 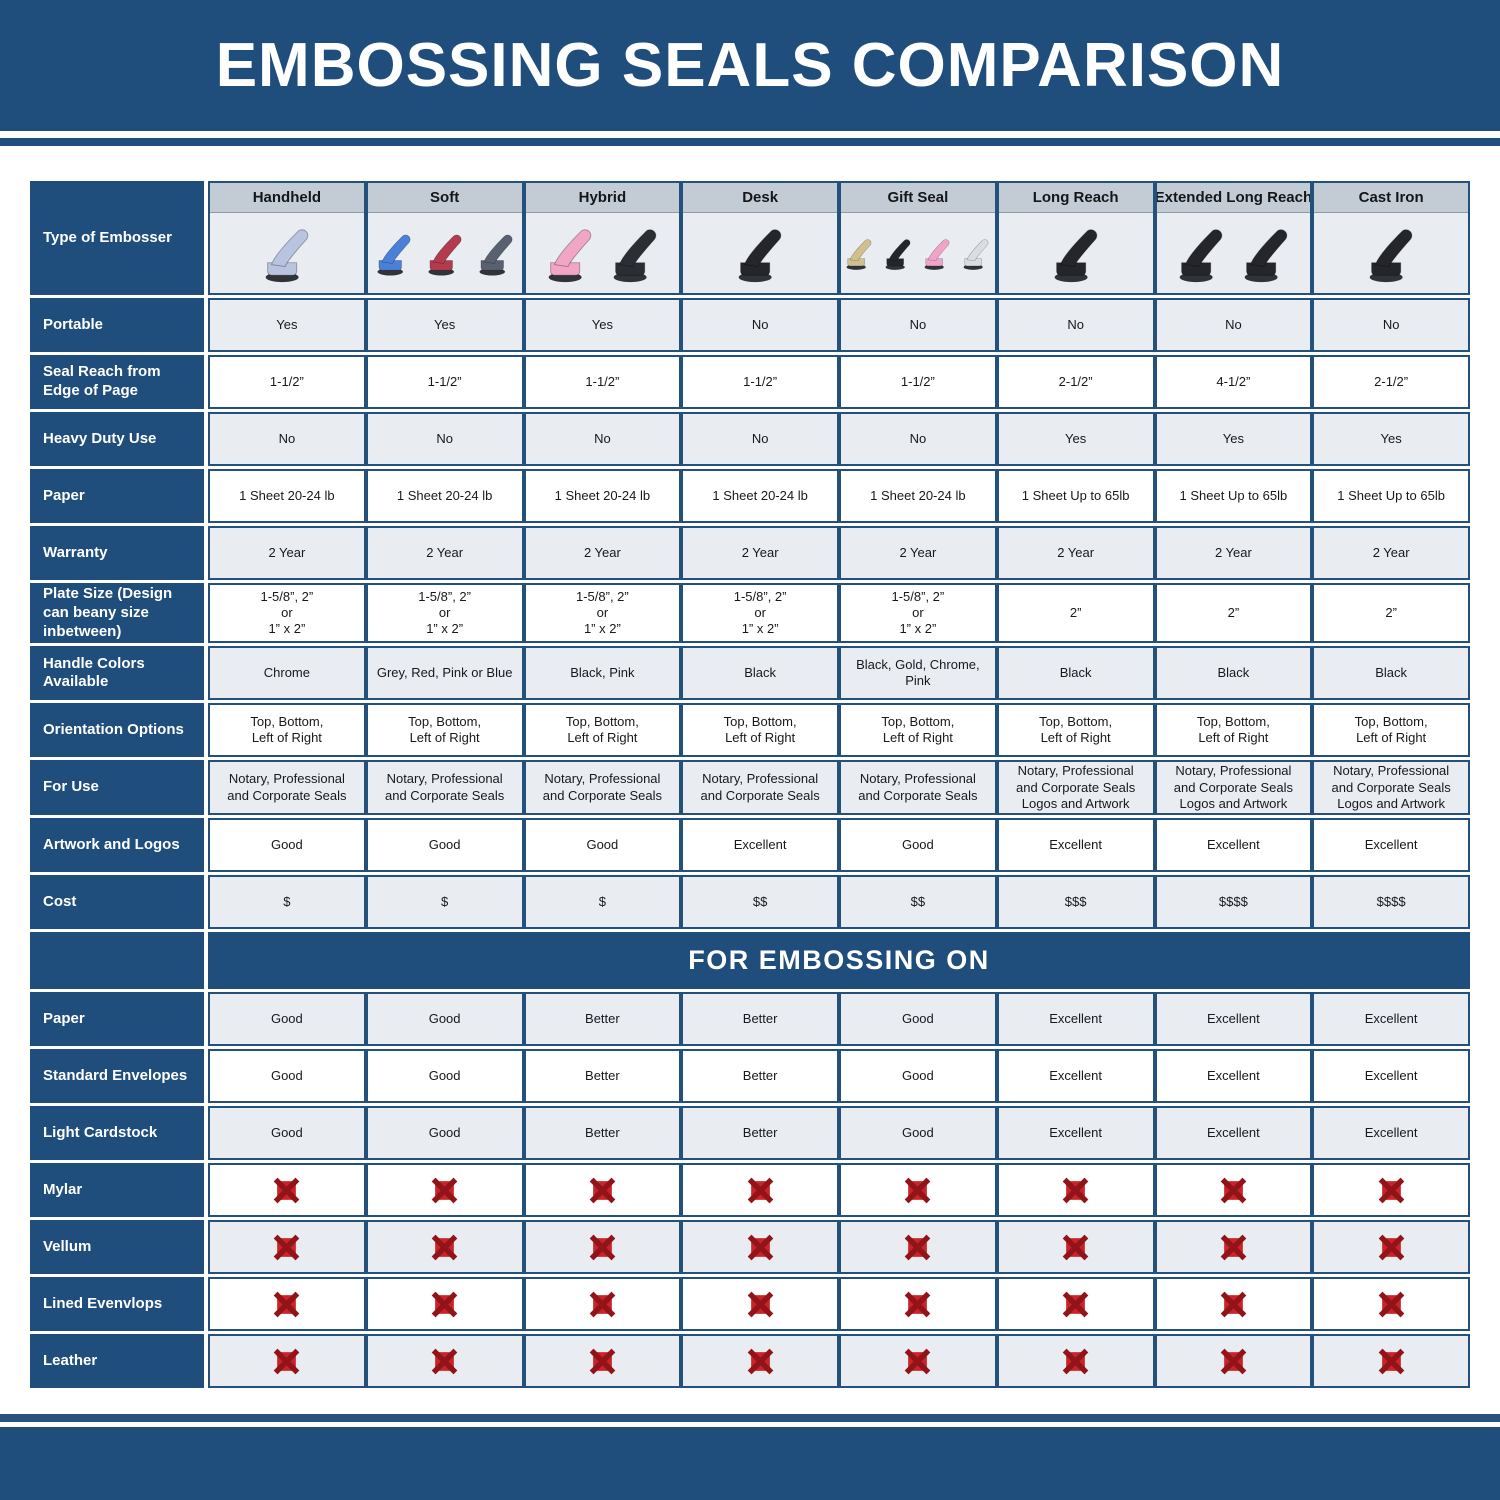 I want to click on footer-stripe-white, so click(x=750, y=1424).